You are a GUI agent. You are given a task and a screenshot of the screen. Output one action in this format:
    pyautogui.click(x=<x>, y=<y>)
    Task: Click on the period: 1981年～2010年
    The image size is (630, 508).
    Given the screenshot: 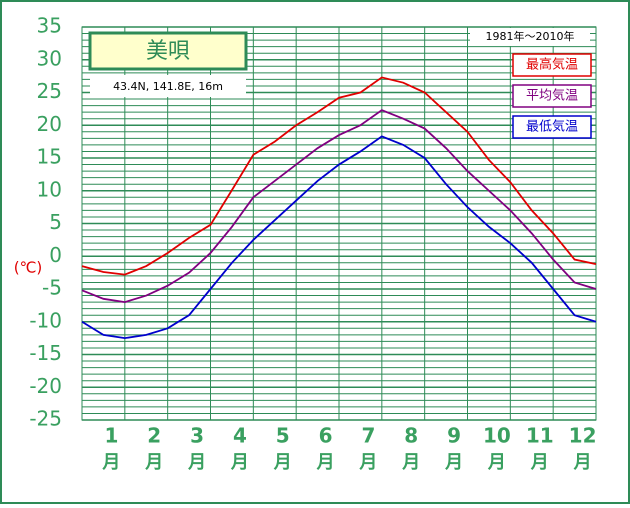 What is the action you would take?
    pyautogui.click(x=530, y=36)
    